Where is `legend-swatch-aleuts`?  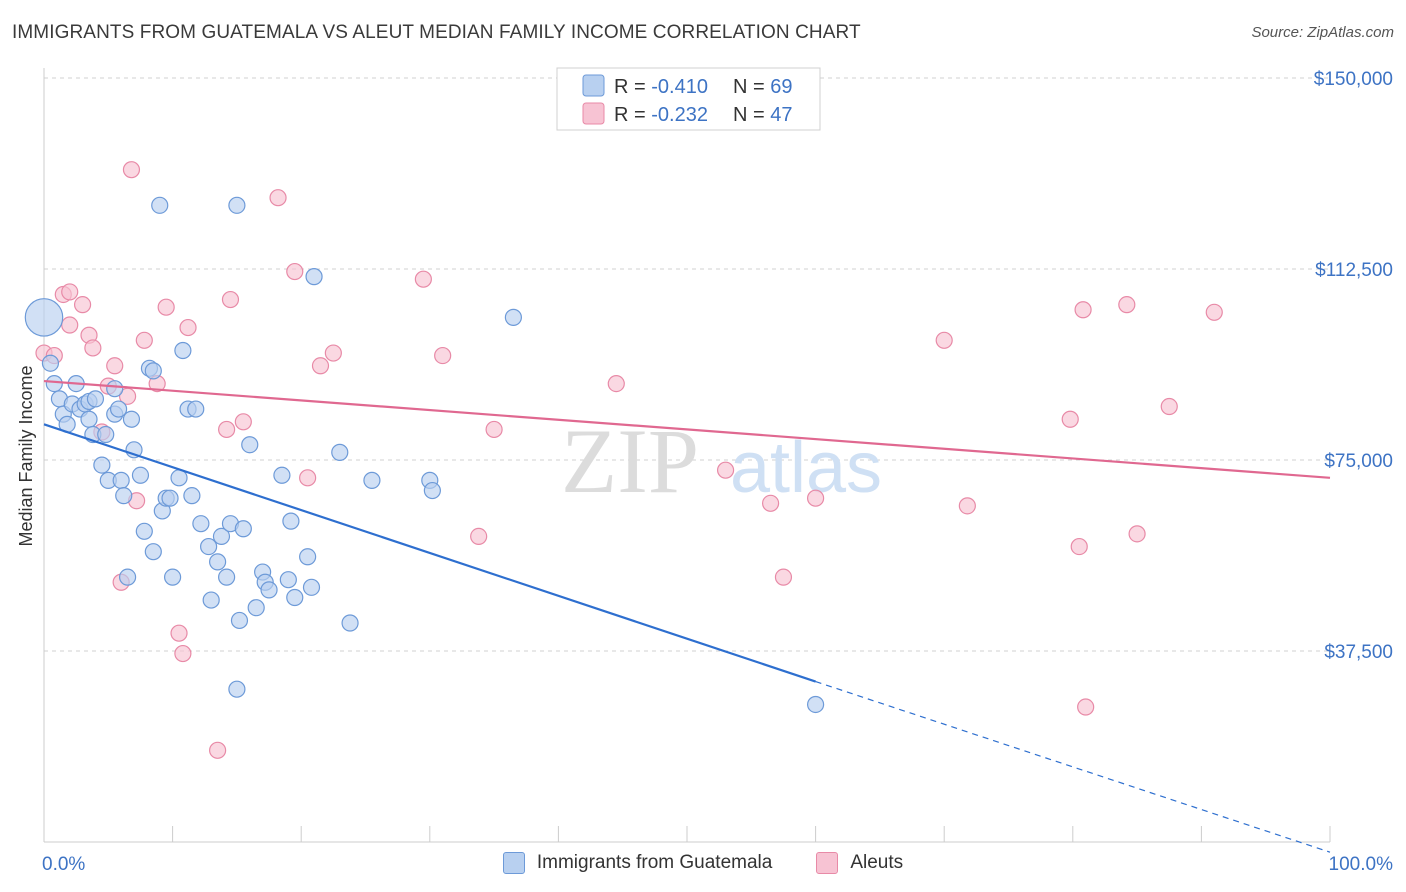
legend-swatch-aleuts is located at coordinates (827, 863).